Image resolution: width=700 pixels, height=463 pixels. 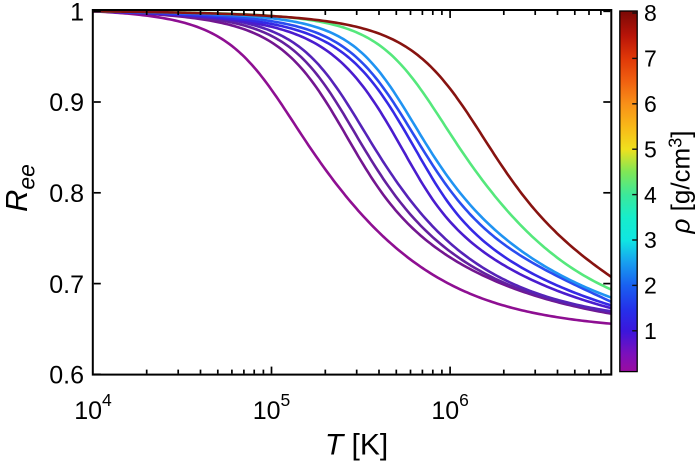 What do you see at coordinates (650, 149) in the screenshot?
I see `svg-text: 5` at bounding box center [650, 149].